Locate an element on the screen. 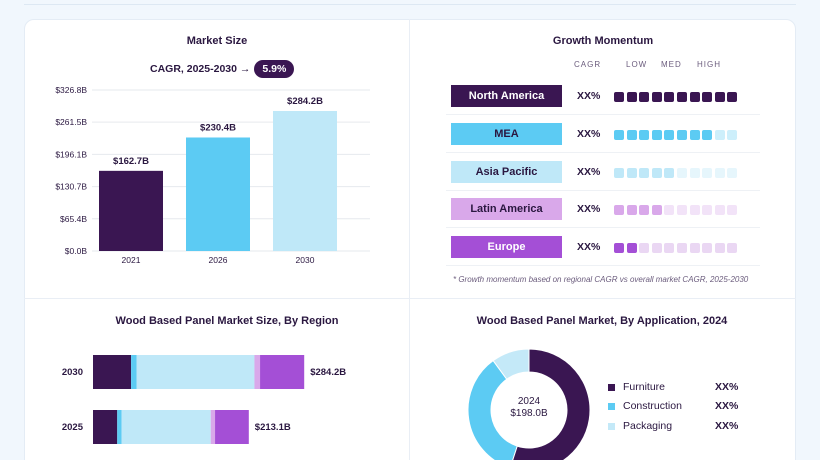  legend-item: Packaging is located at coordinates (640, 426).